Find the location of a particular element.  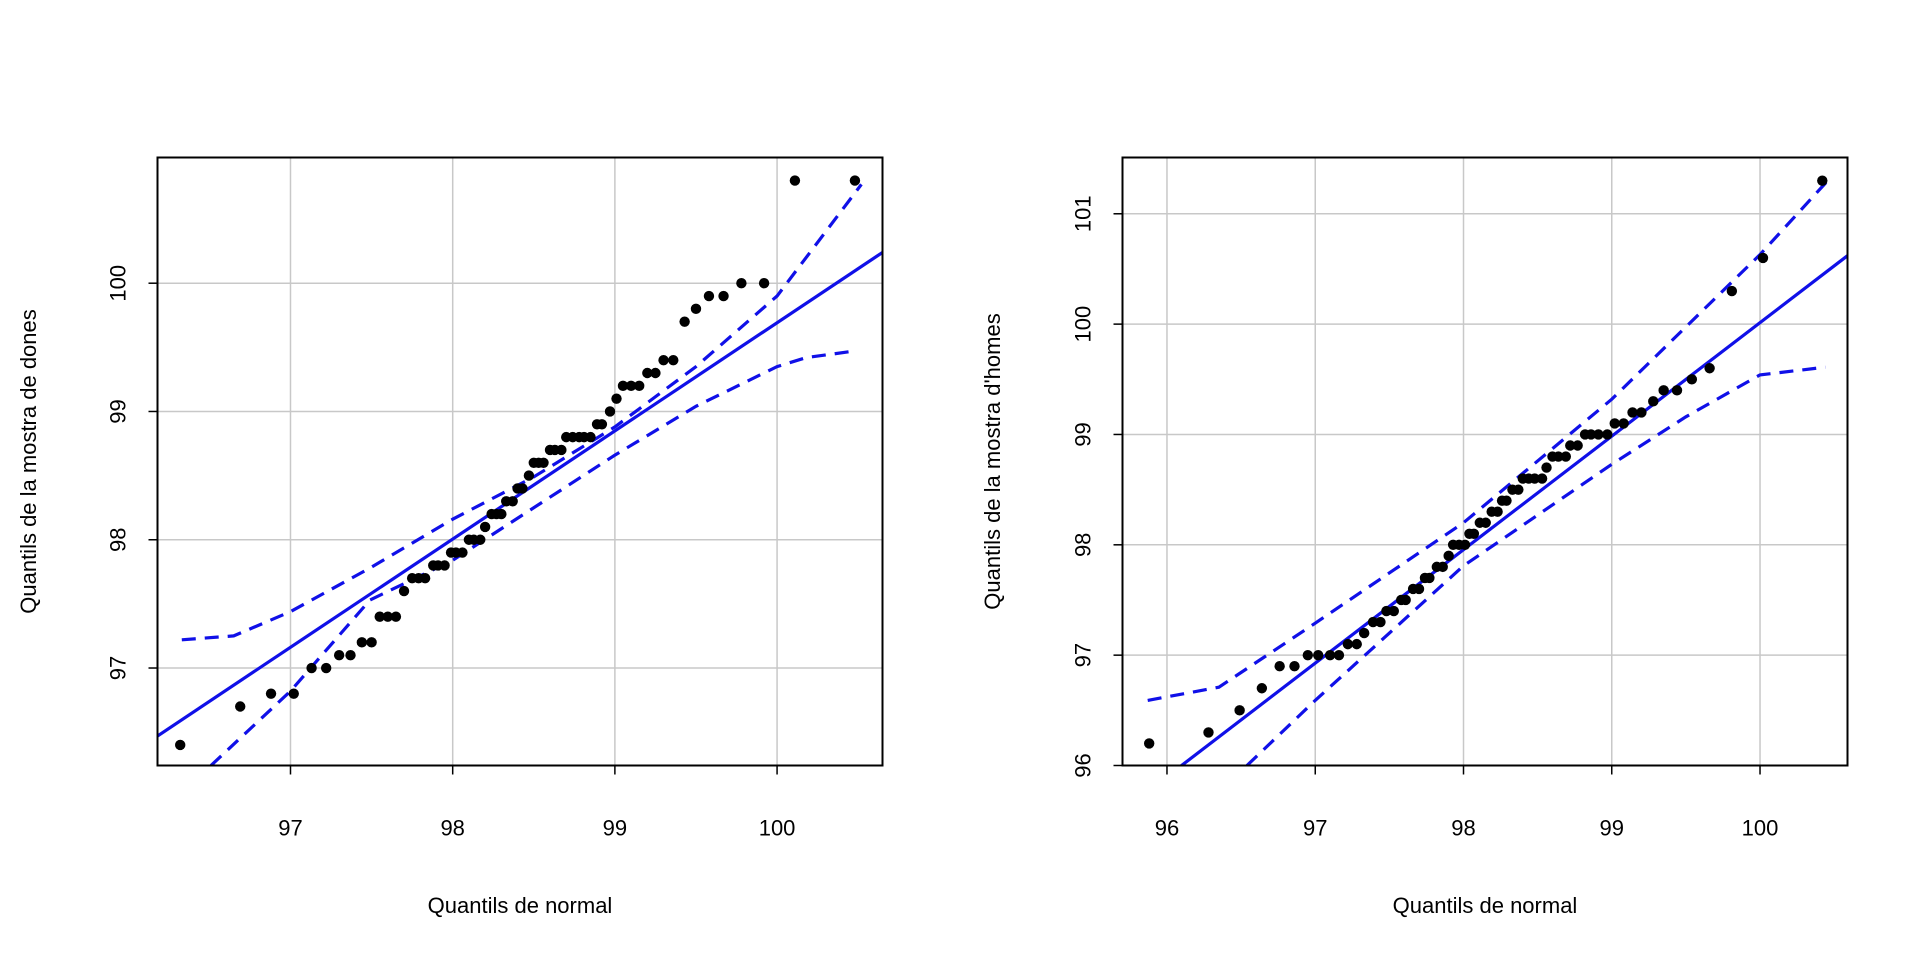

x-tick-label: 97 is located at coordinates (290, 827).